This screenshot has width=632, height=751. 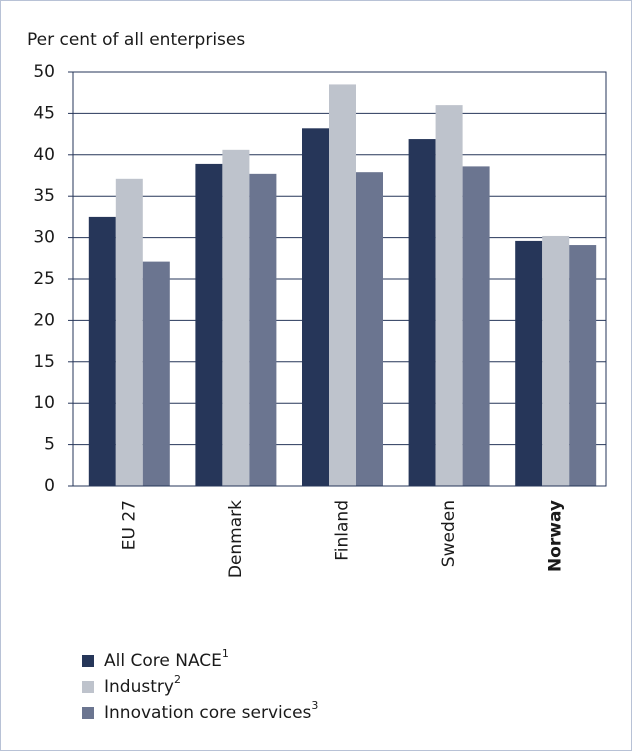 I want to click on y-tick-label: 30, so click(x=44, y=238).